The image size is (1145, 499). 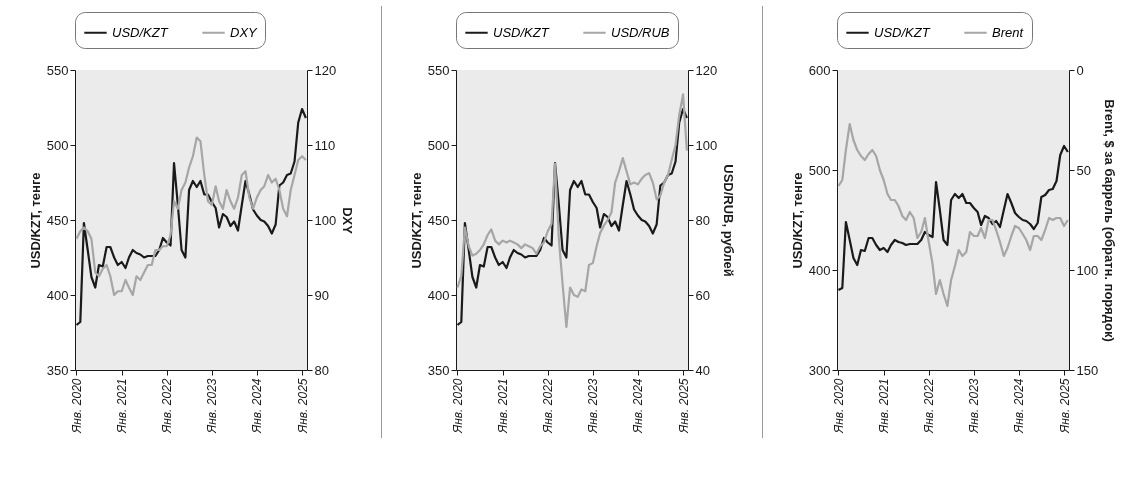 What do you see at coordinates (1110, 220) in the screenshot?
I see `y2-axis-title: Brent, $ за баррель (обратн. порядок)` at bounding box center [1110, 220].